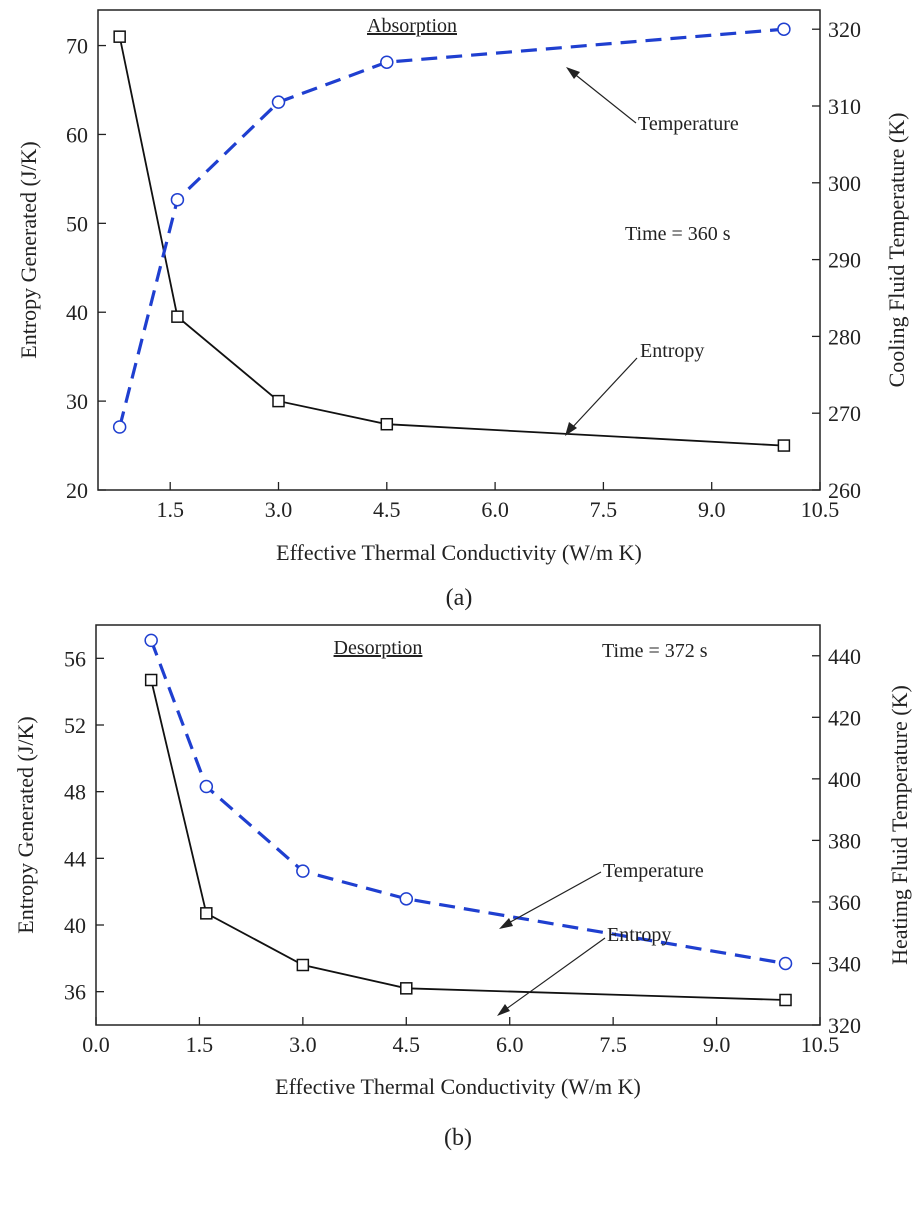 Image resolution: width=914 pixels, height=1209 pixels. Describe the element at coordinates (844, 183) in the screenshot. I see `right-tick-label: 300` at that location.